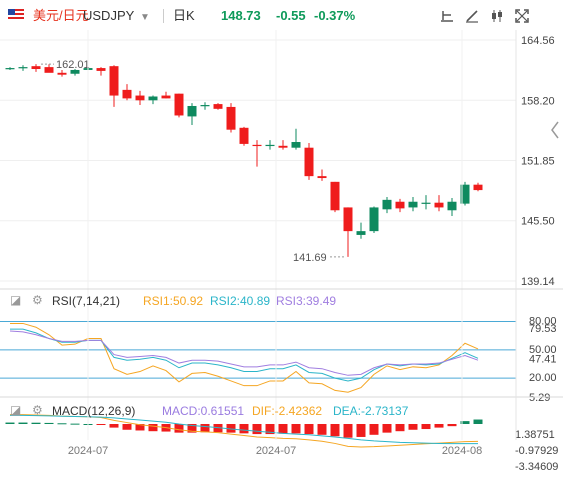  Describe the element at coordinates (16, 15) in the screenshot. I see `us-flag-icon` at that location.